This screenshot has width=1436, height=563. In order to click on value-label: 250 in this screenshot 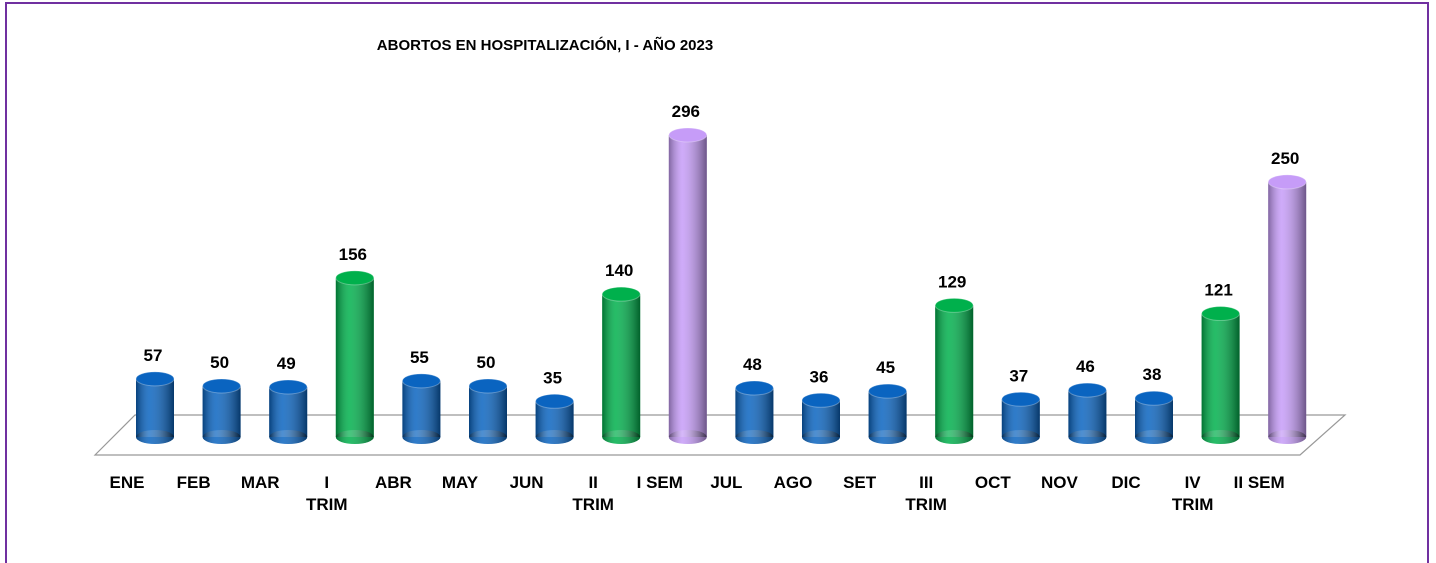, I will do `click(1285, 158)`.